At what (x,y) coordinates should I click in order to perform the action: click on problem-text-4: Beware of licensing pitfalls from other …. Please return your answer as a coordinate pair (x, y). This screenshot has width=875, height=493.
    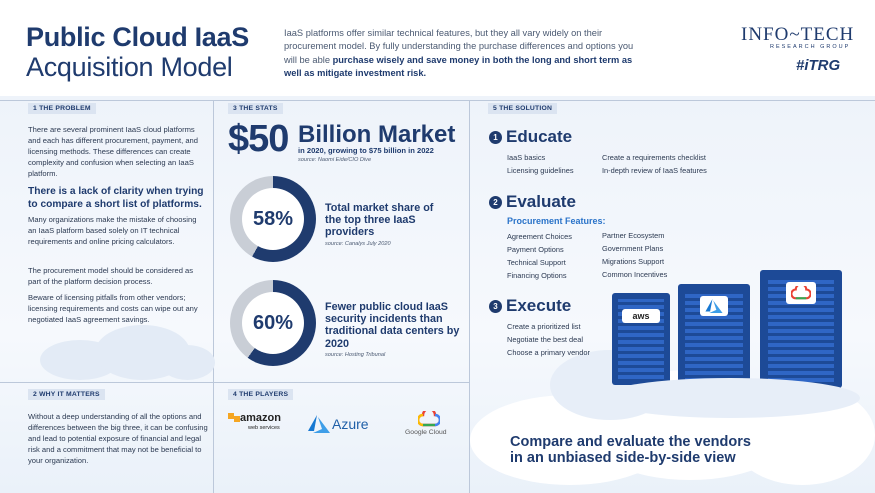
    Looking at the image, I should click on (113, 308).